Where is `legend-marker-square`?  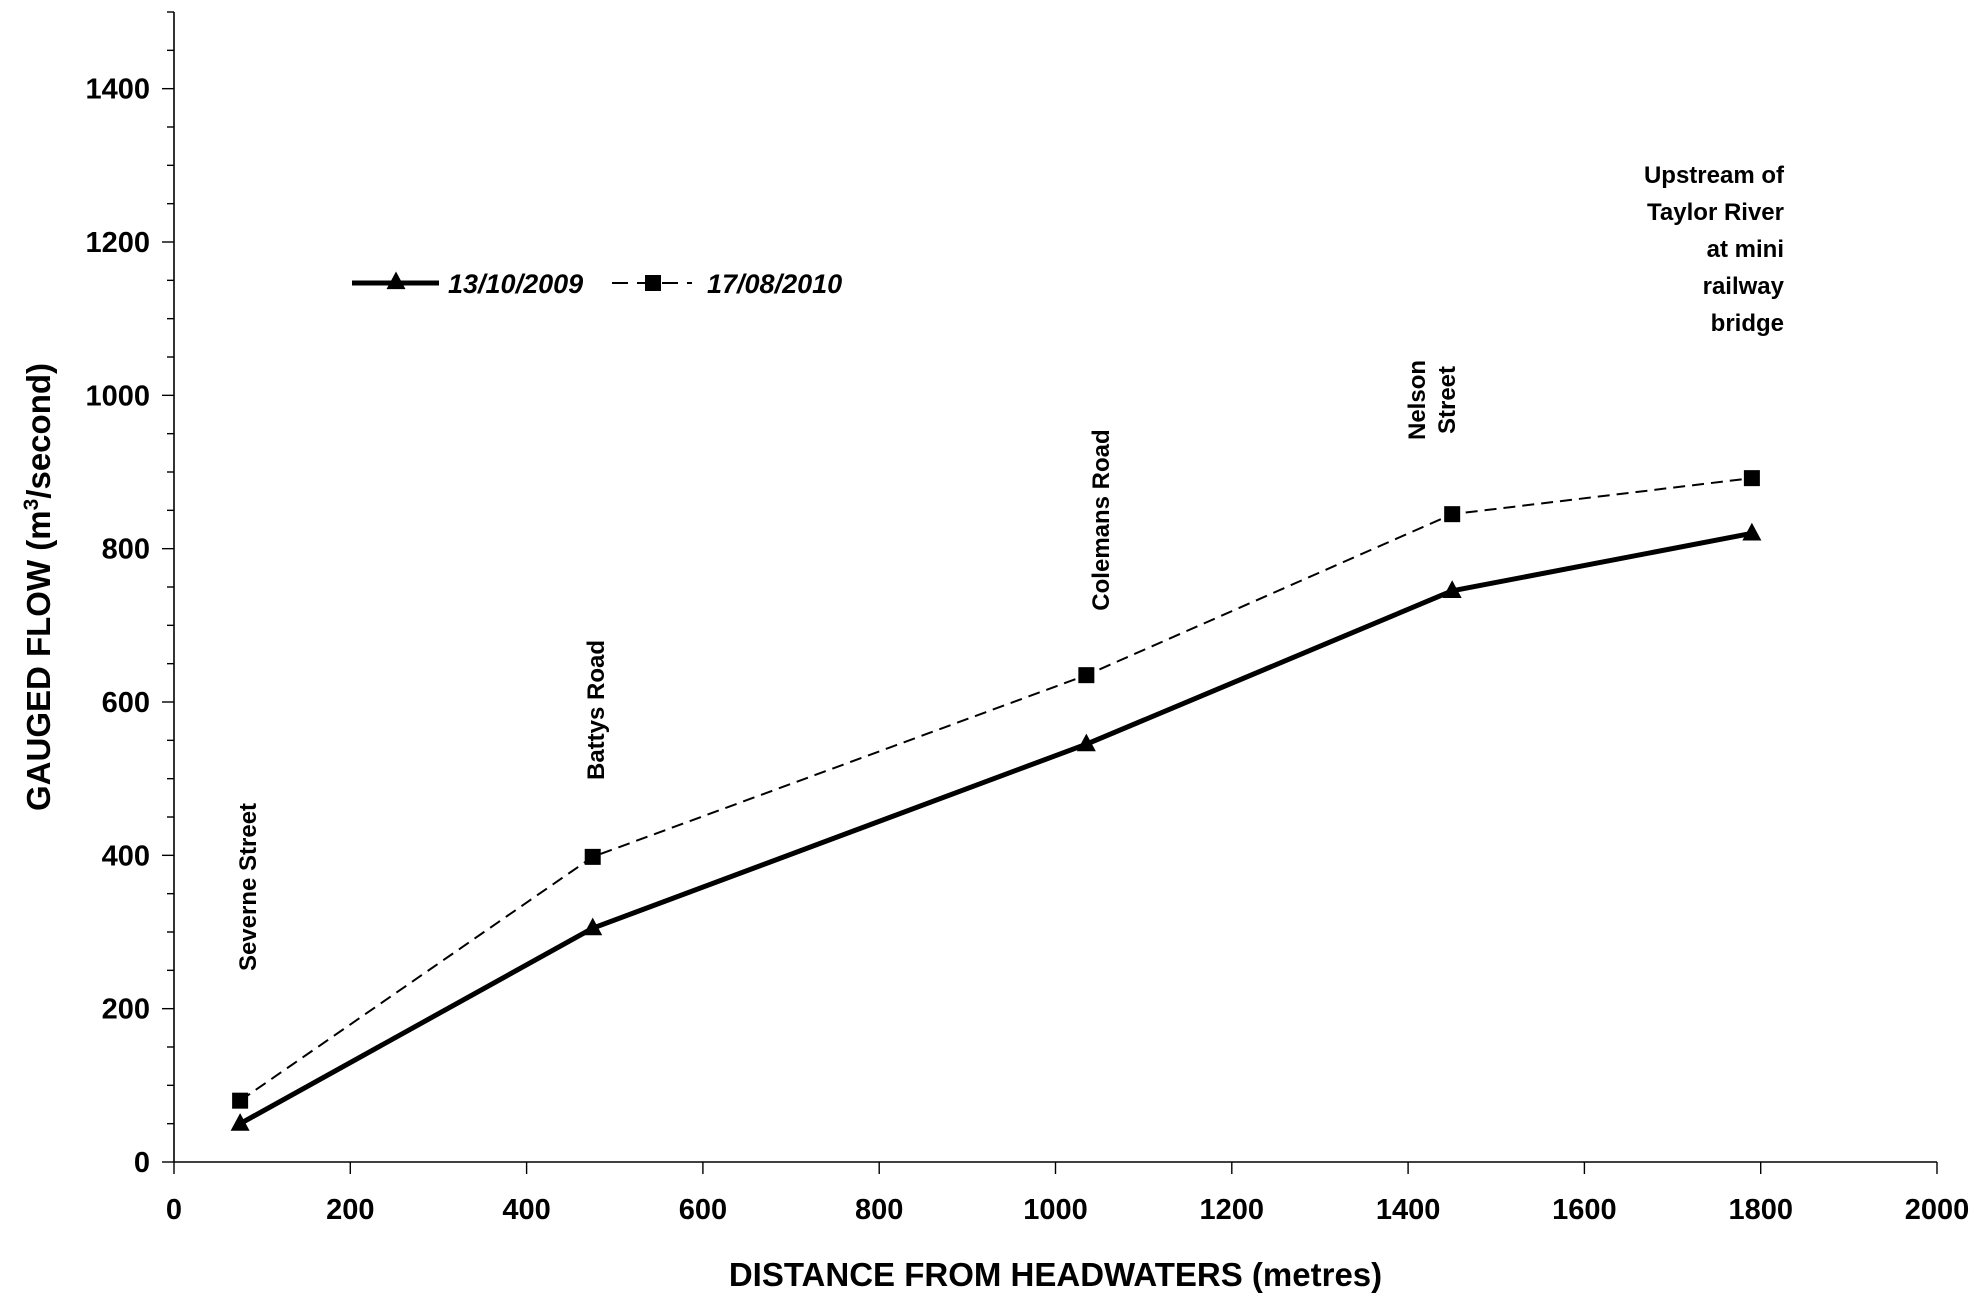
legend-marker-square is located at coordinates (653, 283).